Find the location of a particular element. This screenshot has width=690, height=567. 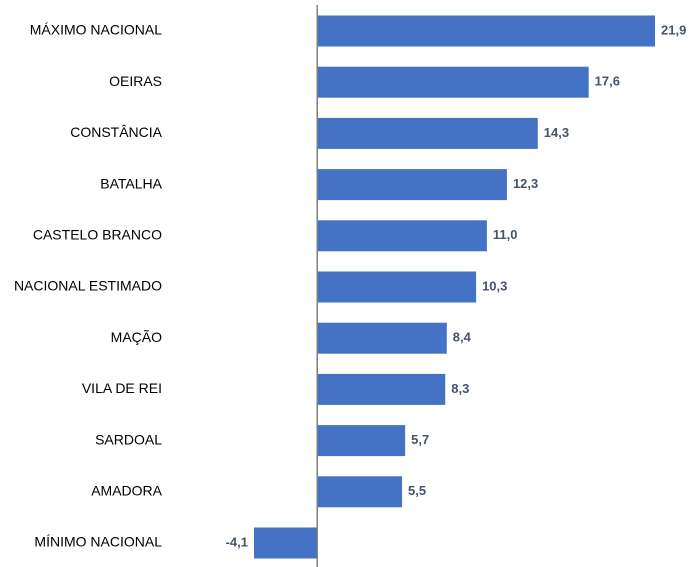

category-label: MAÇÃO is located at coordinates (136, 337).